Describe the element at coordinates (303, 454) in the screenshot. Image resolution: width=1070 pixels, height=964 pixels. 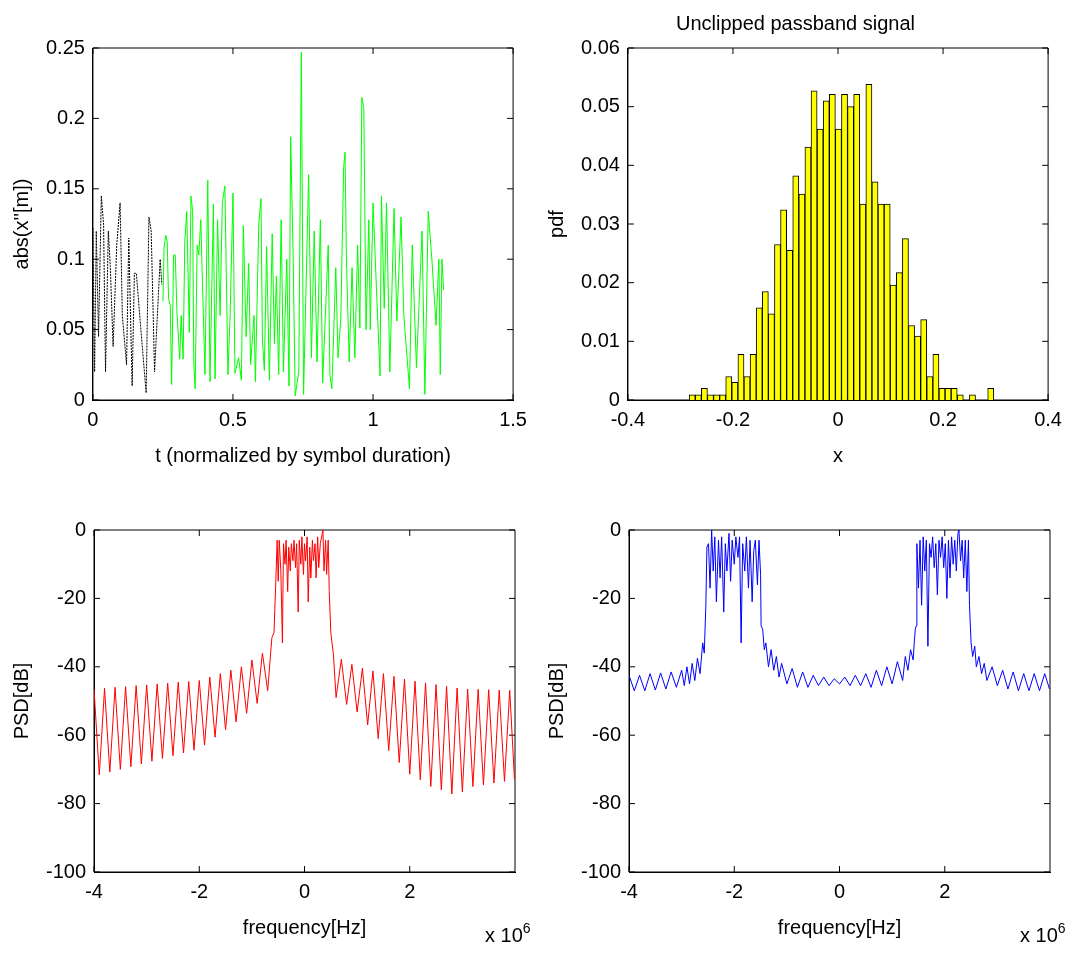
I see `x-axis-title: t (normalized by symbol duration)` at that location.